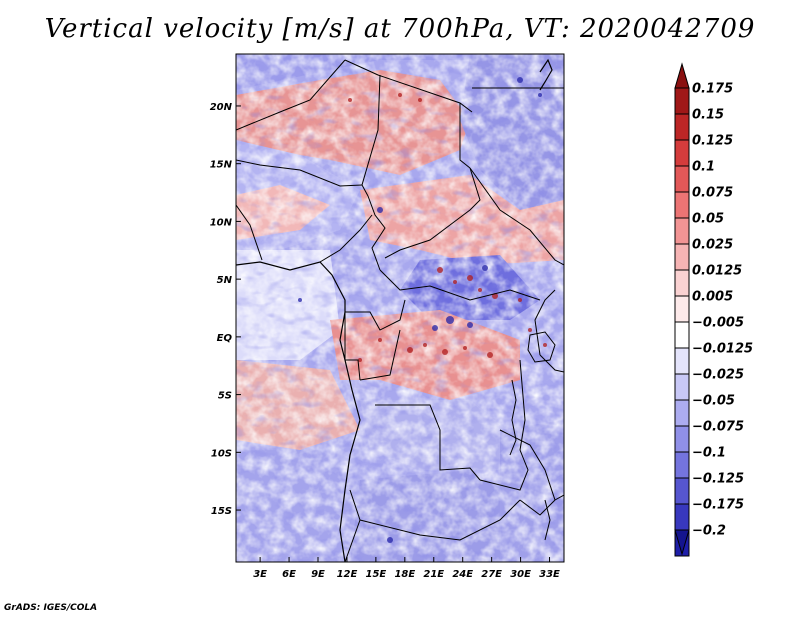  I want to click on colorbar-label: −0.025, so click(718, 375).